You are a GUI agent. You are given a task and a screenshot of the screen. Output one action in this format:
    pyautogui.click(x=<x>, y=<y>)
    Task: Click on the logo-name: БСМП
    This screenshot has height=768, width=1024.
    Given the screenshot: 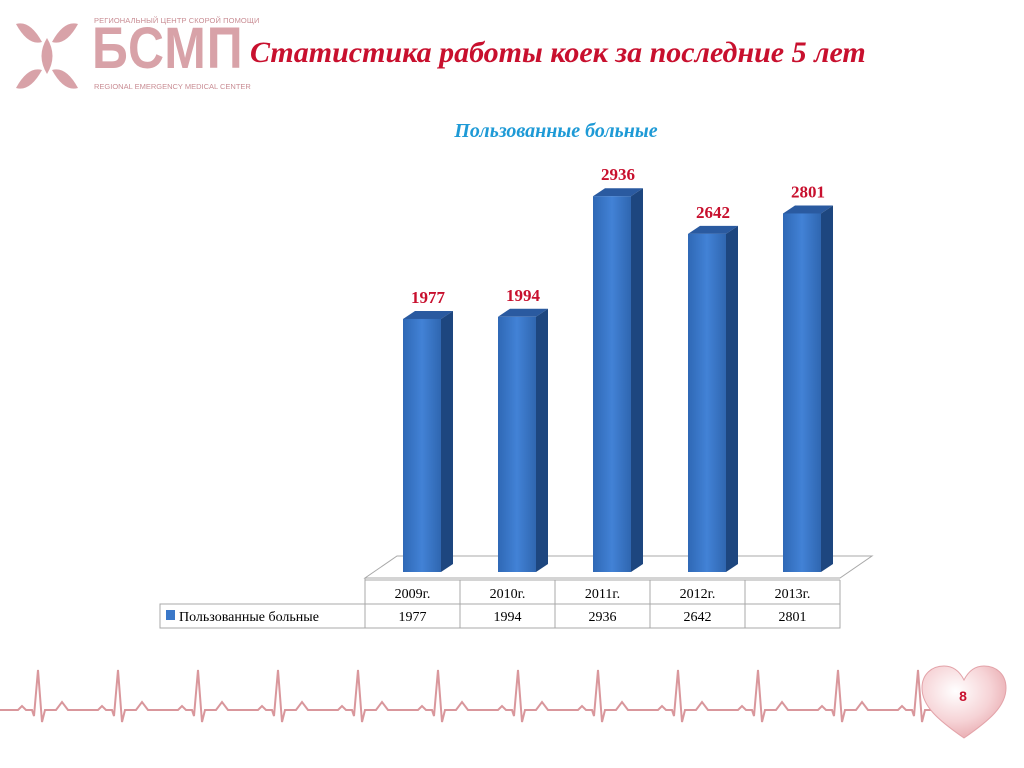 What is the action you would take?
    pyautogui.click(x=168, y=48)
    